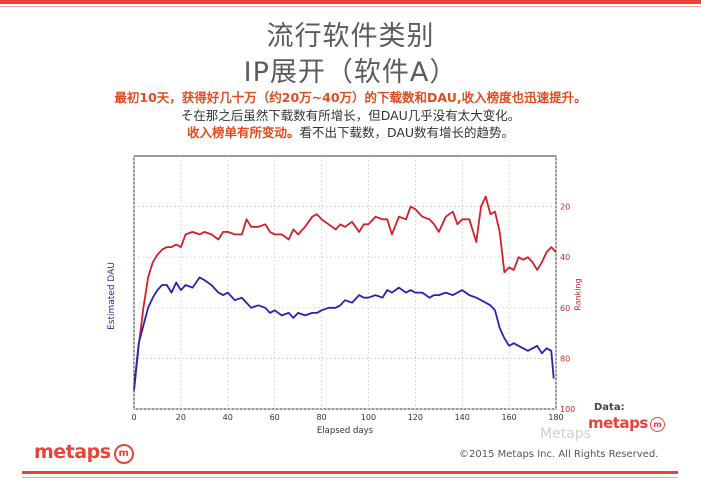  I want to click on x-tick-label: 140, so click(462, 417).